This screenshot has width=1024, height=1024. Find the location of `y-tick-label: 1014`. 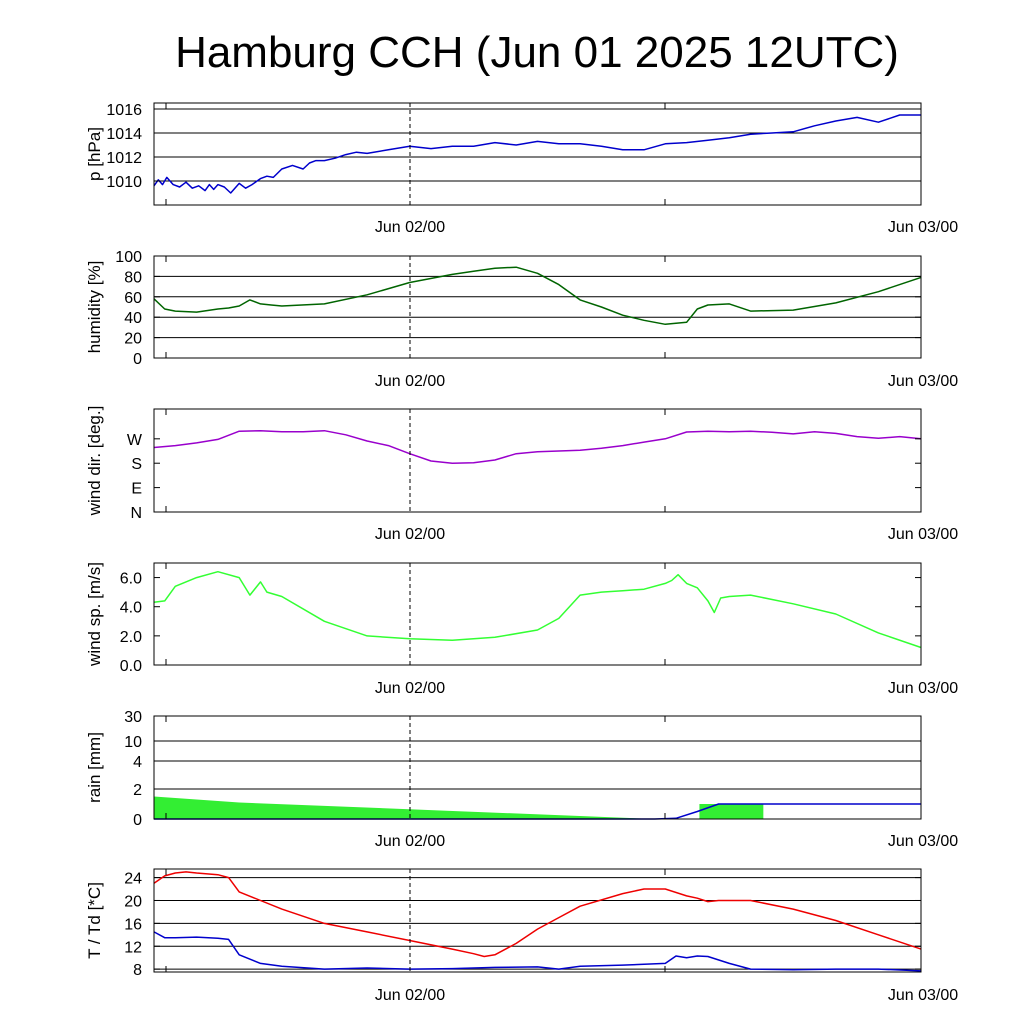

y-tick-label: 1014 is located at coordinates (124, 134).